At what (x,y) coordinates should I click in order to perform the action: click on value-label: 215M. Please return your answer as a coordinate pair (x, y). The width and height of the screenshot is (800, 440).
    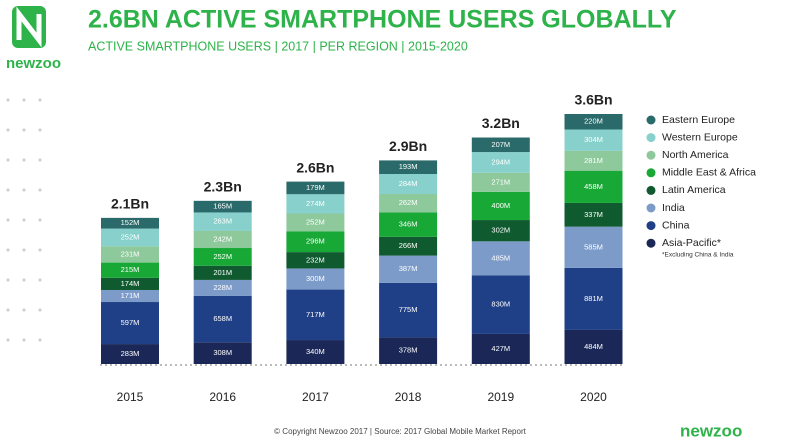
    Looking at the image, I should click on (130, 269).